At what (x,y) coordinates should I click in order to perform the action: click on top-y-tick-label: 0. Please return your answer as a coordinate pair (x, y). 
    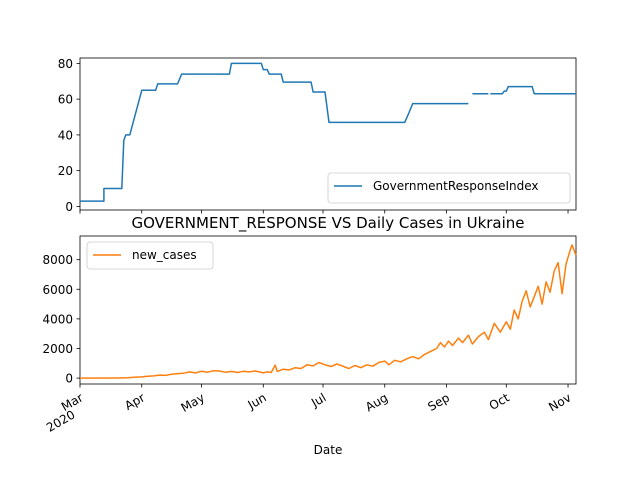
    Looking at the image, I should click on (69, 207).